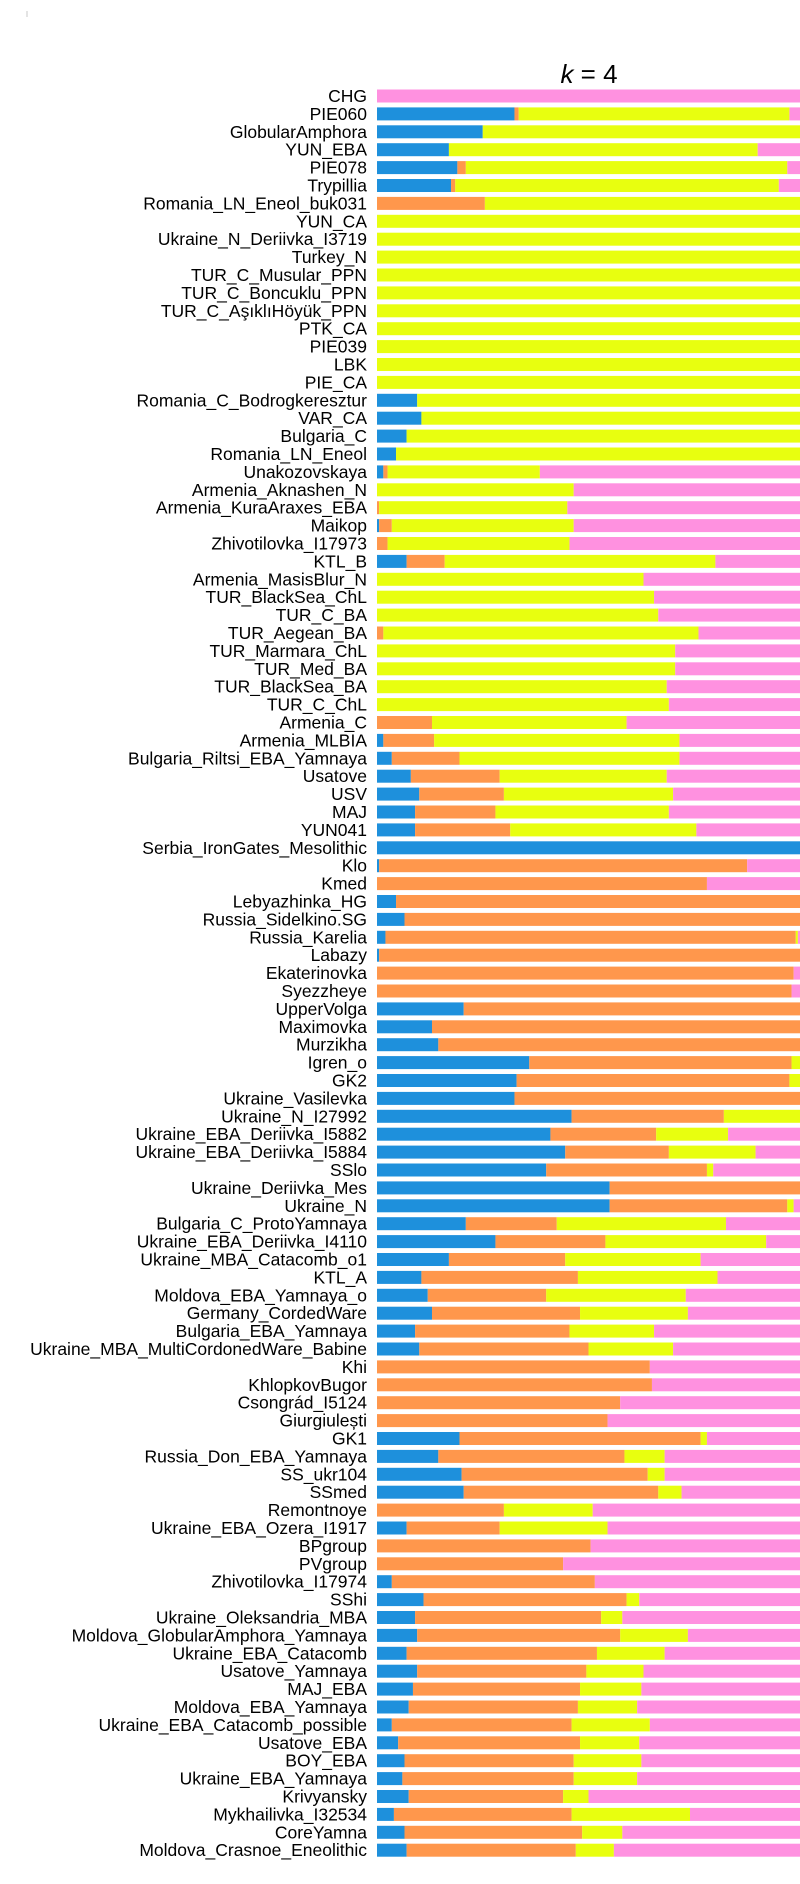 This screenshot has height=1884, width=800. Describe the element at coordinates (264, 311) in the screenshot. I see `row-label: TUR_C_AşıklıHöyük_PPN` at that location.